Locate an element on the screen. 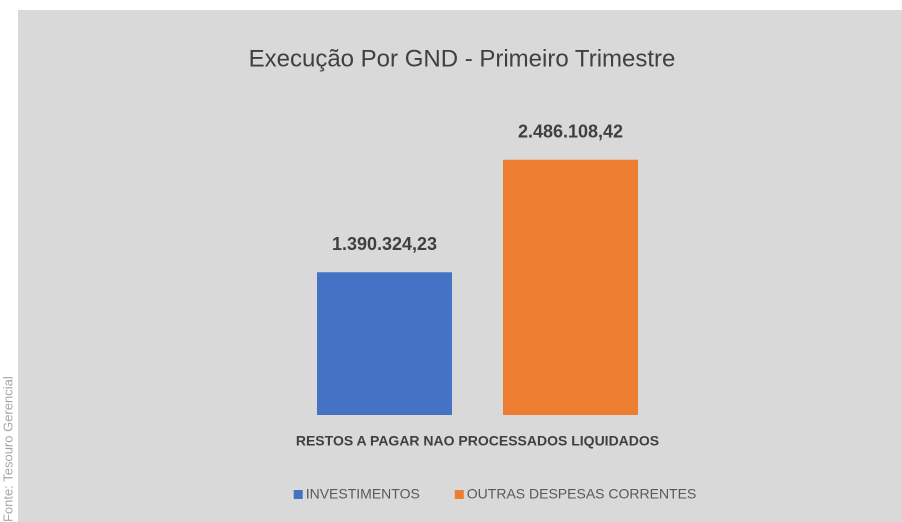  data-label: 1.390.324,23 is located at coordinates (384, 244).